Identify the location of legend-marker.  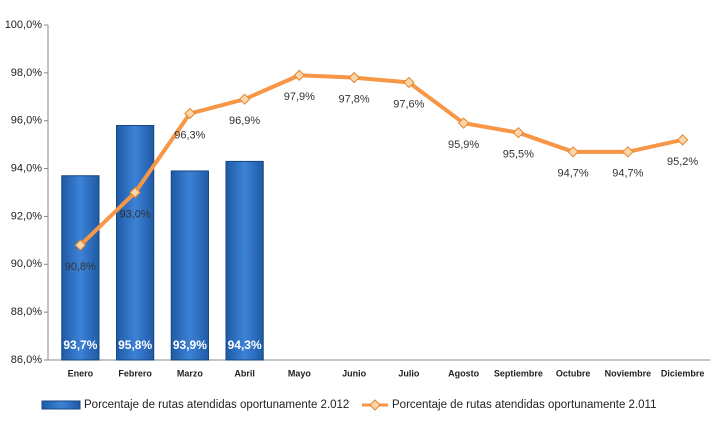
(375, 405).